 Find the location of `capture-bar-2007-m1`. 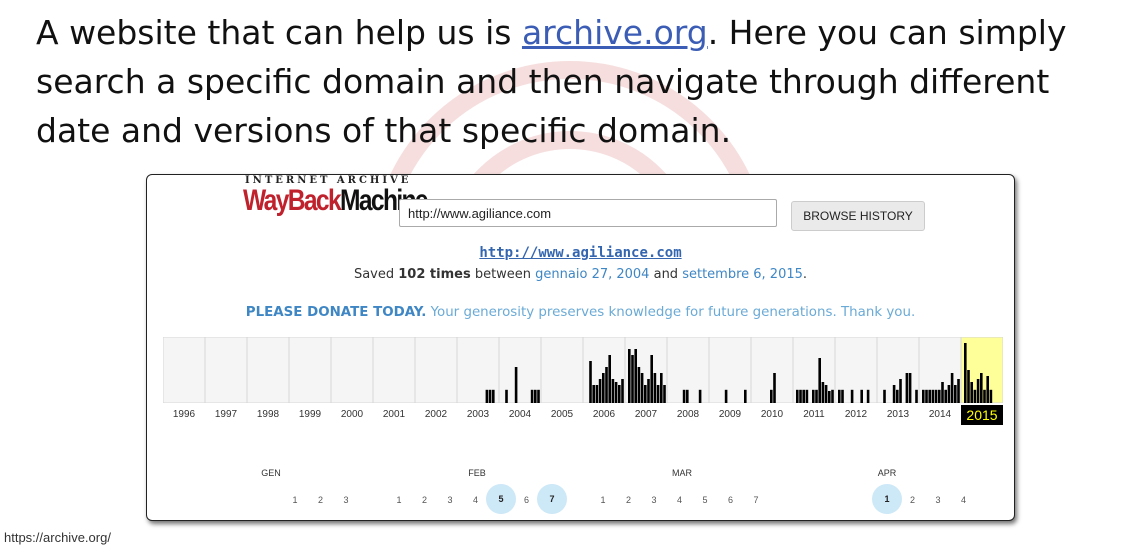

capture-bar-2007-m1 is located at coordinates (629, 376).